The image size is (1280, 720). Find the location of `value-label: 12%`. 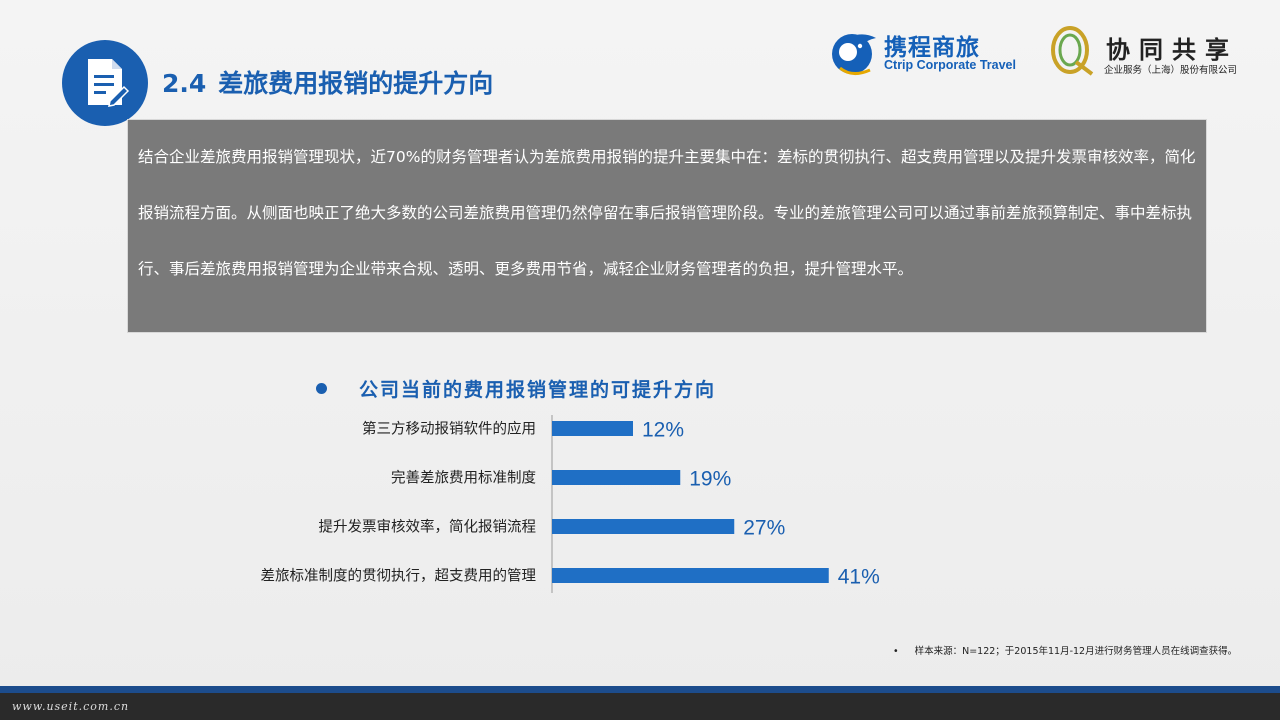

value-label: 12% is located at coordinates (663, 430).